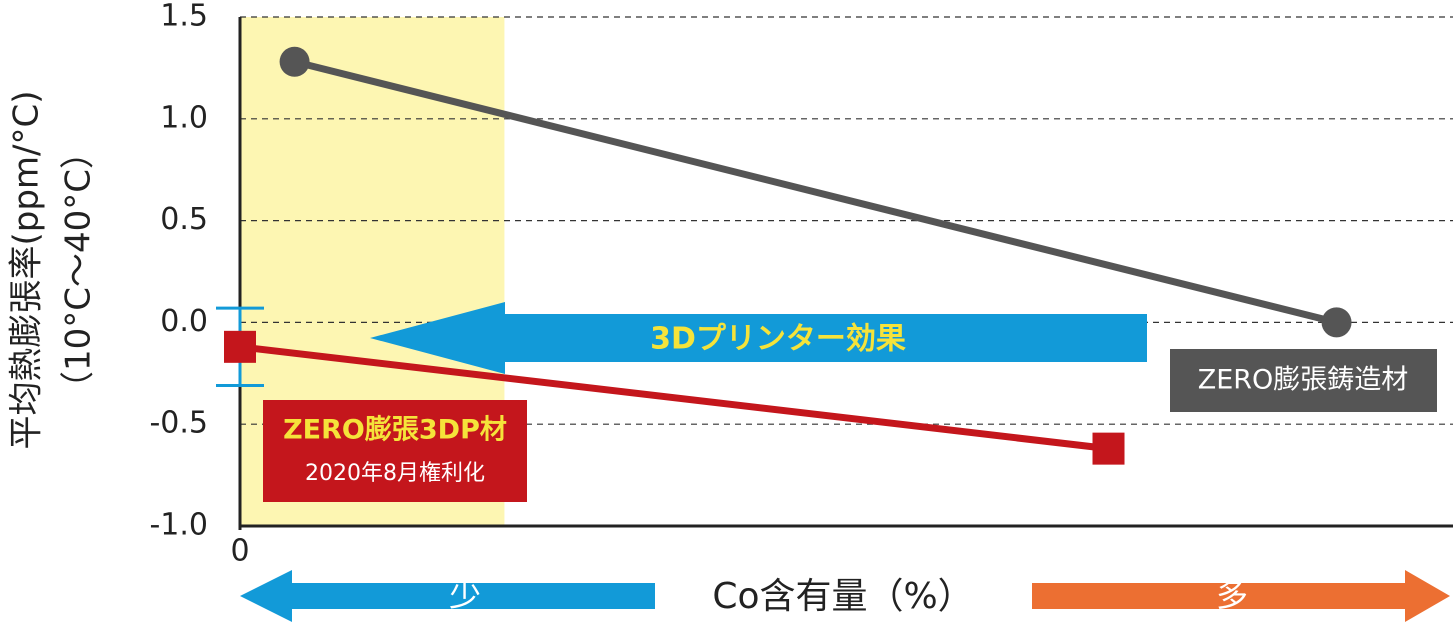 The image size is (1453, 636). What do you see at coordinates (239, 551) in the screenshot?
I see `x-tick-label: 0` at bounding box center [239, 551].